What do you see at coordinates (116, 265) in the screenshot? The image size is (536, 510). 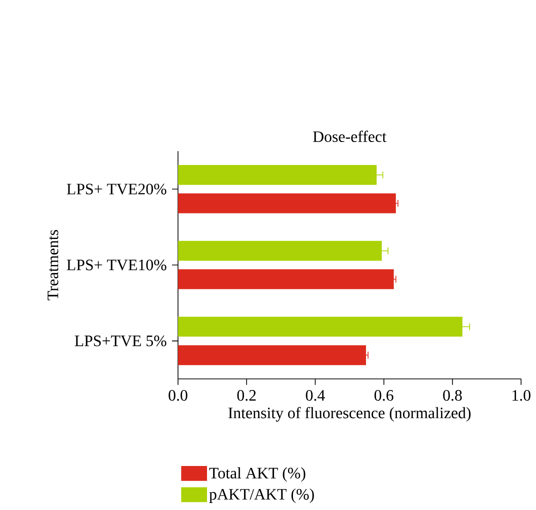 I see `y-tick-label: LPS+ TVE10%` at bounding box center [116, 265].